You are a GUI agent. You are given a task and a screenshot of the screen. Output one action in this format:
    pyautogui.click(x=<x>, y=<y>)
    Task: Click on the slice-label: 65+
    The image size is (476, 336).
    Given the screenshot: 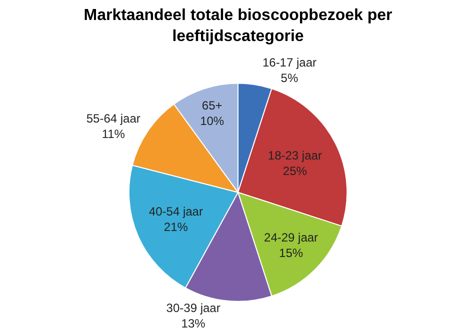 What is the action you would take?
    pyautogui.click(x=212, y=105)
    